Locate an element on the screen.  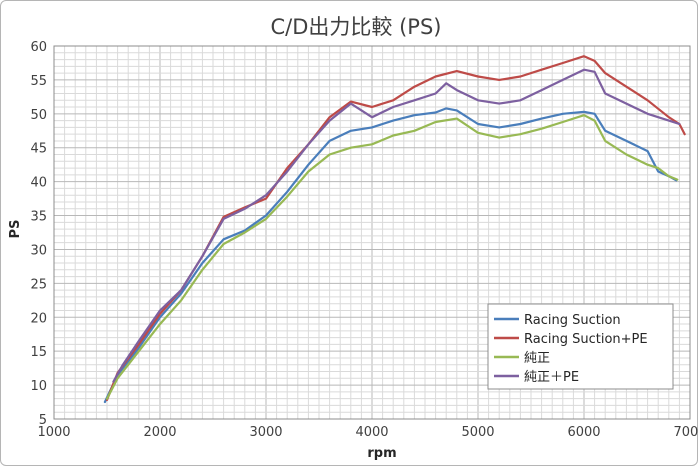
x-tick-label: 1000 is located at coordinates (53, 432).